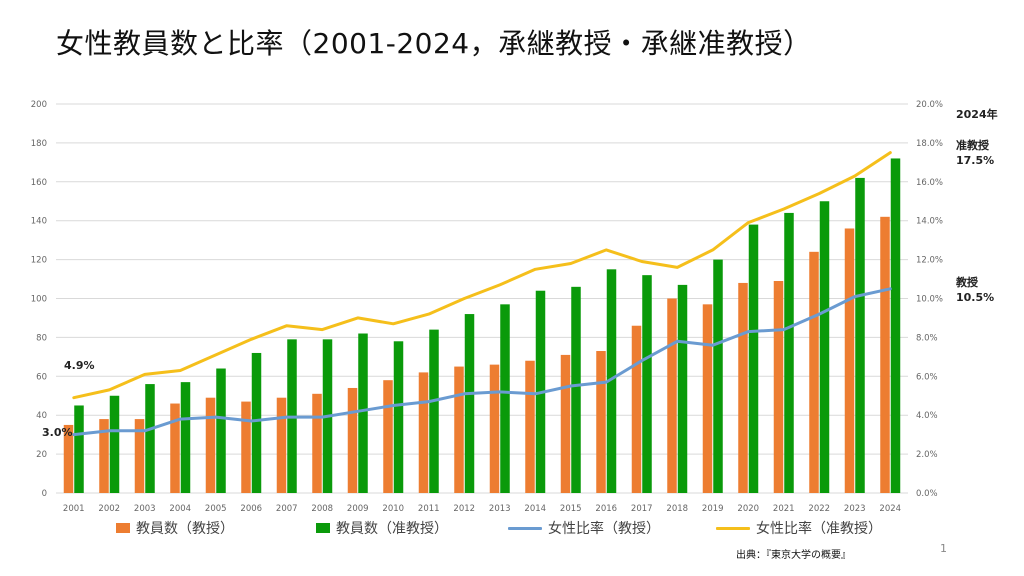 This screenshot has width=1024, height=576. Describe the element at coordinates (743, 387) in the screenshot. I see `bar-professor-2020` at that location.